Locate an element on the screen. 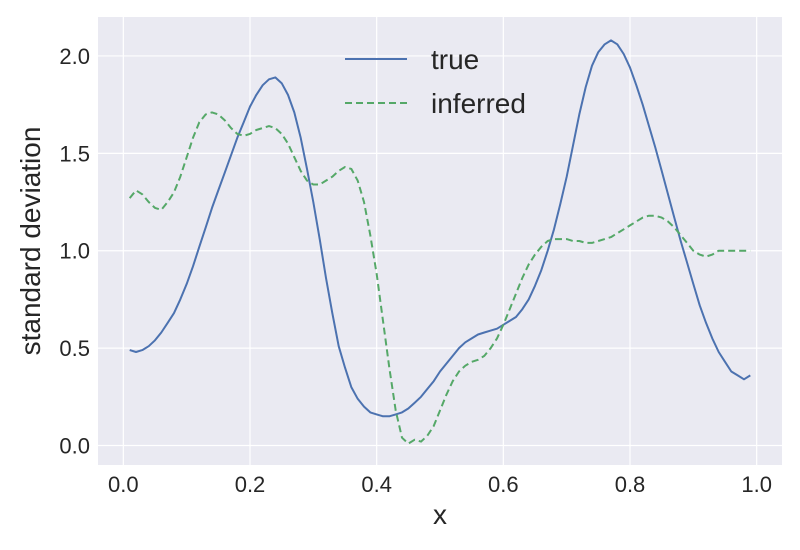 This screenshot has width=800, height=550. y-axis: 0.0 0.5 1.0 1.5 2.0 is located at coordinates (74, 251).